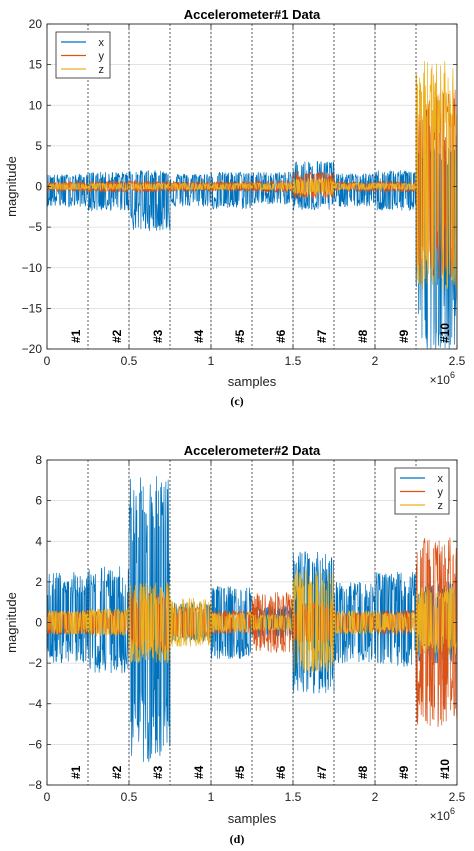  Describe the element at coordinates (35, 663) in the screenshot. I see `y-tick-label: −2` at that location.